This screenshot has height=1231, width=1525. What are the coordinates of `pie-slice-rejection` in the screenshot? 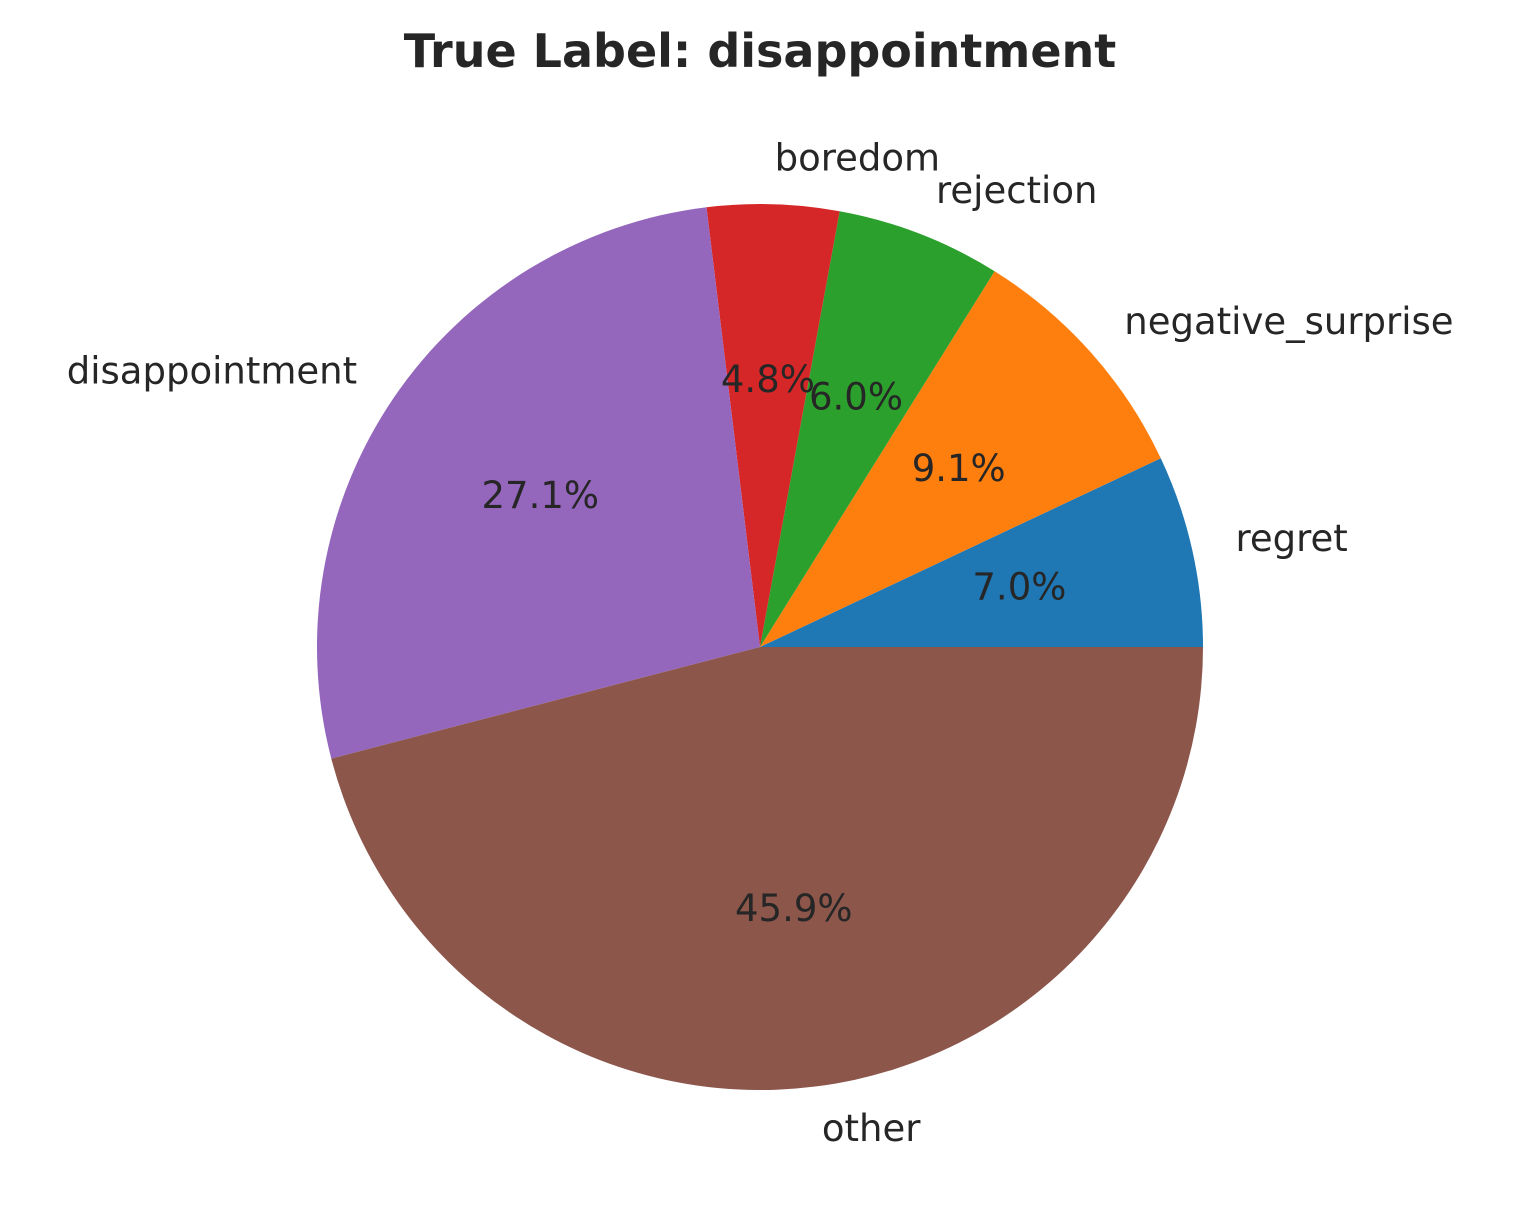 It's located at (877, 429).